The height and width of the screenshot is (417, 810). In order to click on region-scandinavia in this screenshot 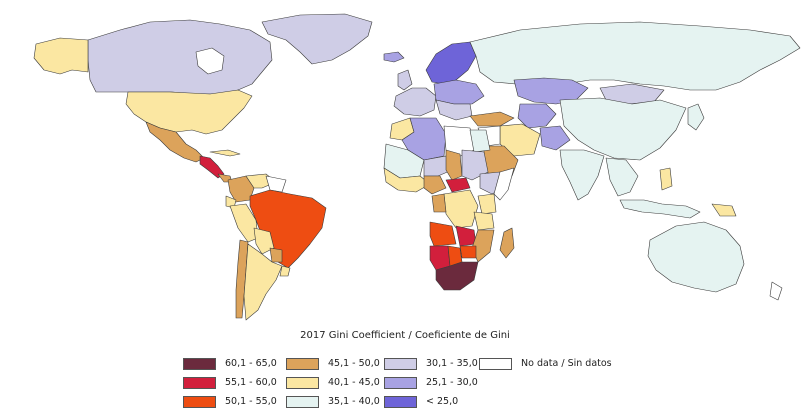, I will do `click(451, 63)`.